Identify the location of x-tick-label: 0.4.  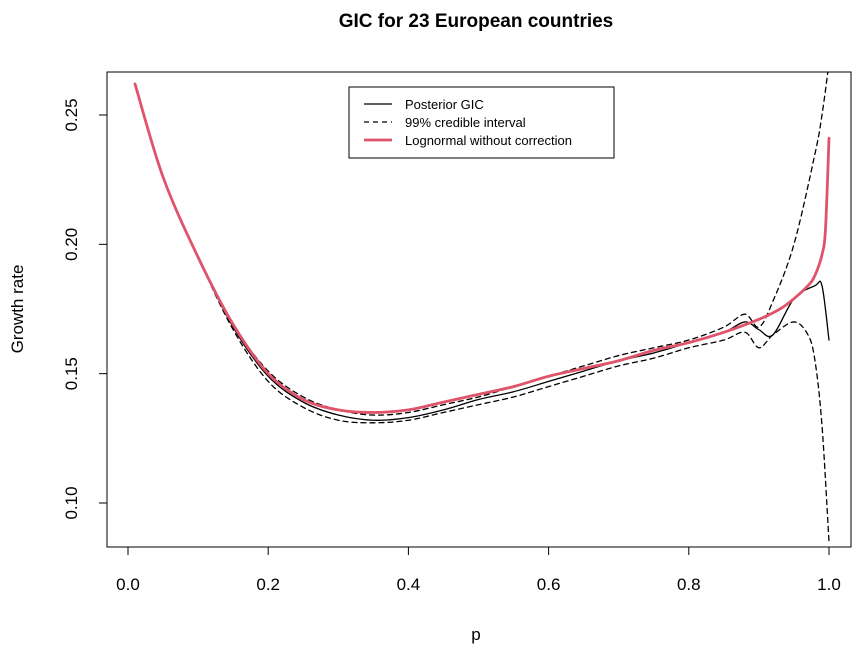
(409, 584).